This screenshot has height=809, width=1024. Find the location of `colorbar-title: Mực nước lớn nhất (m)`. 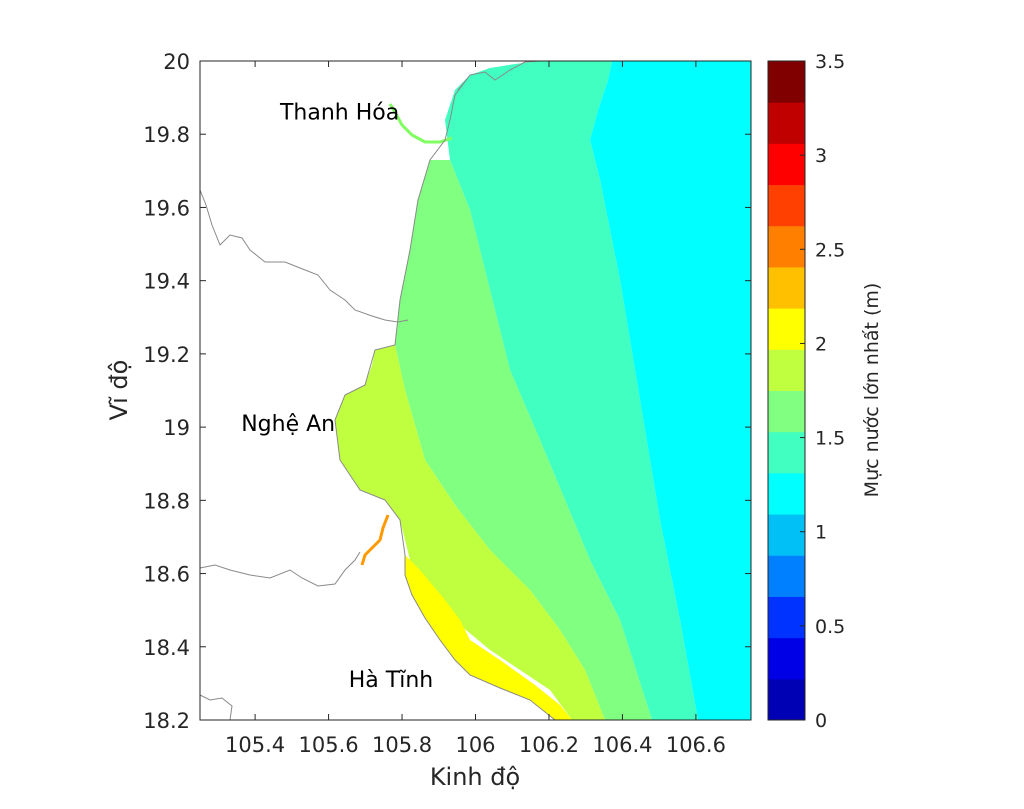

colorbar-title: Mực nước lớn nhất (m) is located at coordinates (872, 390).